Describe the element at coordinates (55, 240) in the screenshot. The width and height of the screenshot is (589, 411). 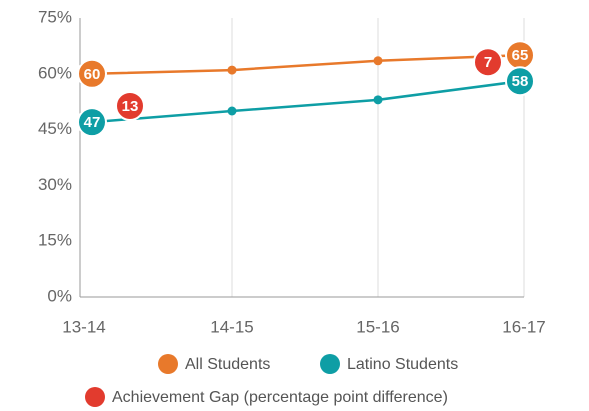
I see `y-tick-label: 15%` at that location.